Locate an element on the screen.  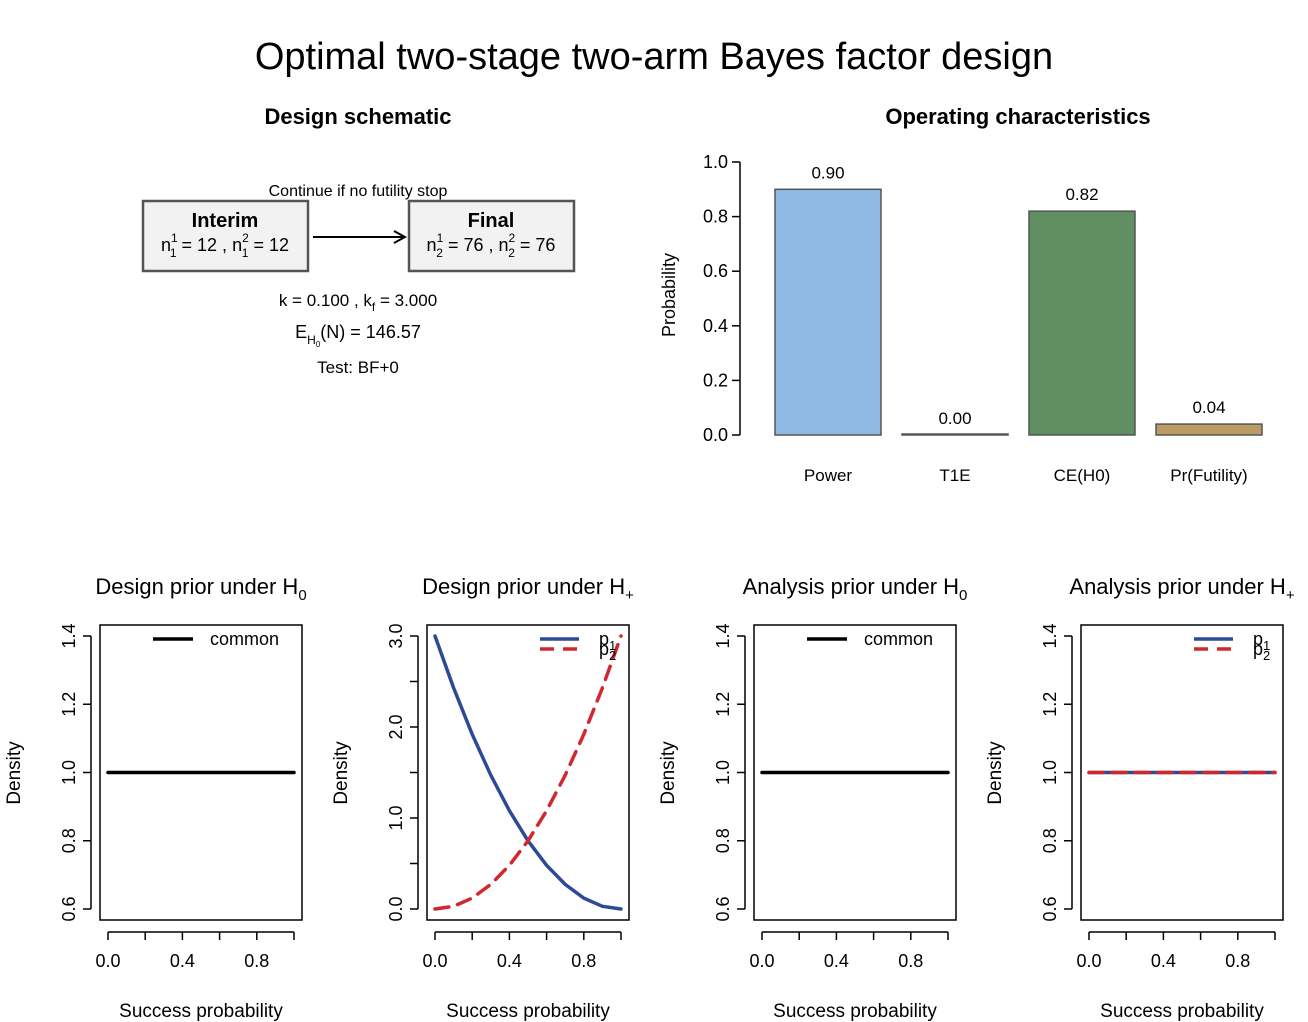
panel-title-sub: 0 is located at coordinates (302, 595).